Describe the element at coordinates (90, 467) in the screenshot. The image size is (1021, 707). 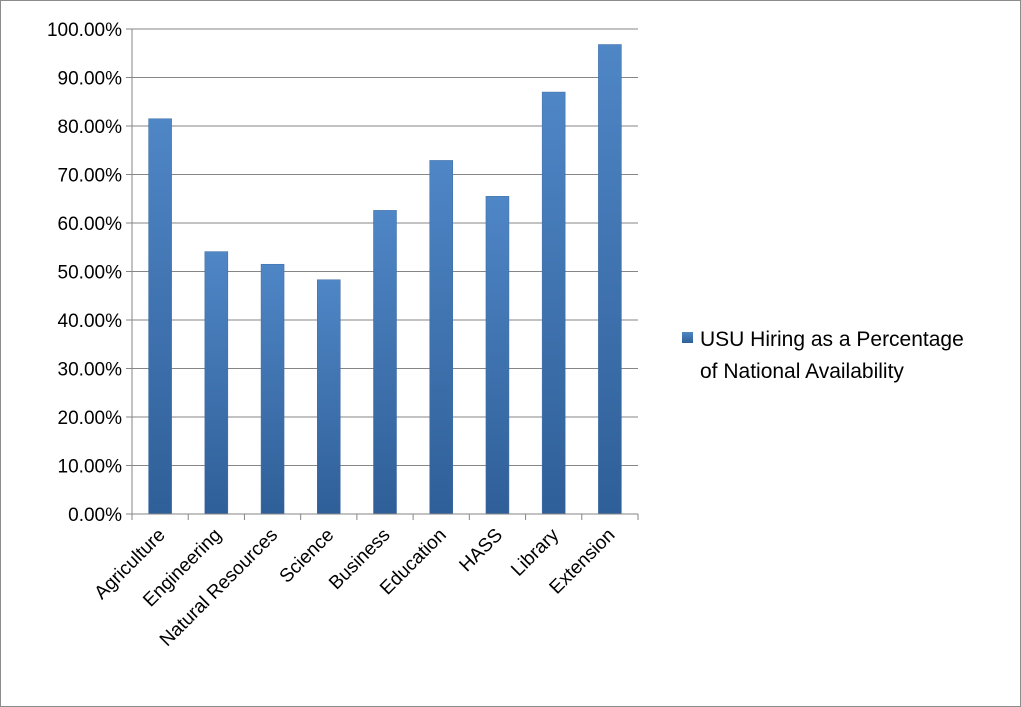
I see `y-tick-label: 10.00%` at that location.